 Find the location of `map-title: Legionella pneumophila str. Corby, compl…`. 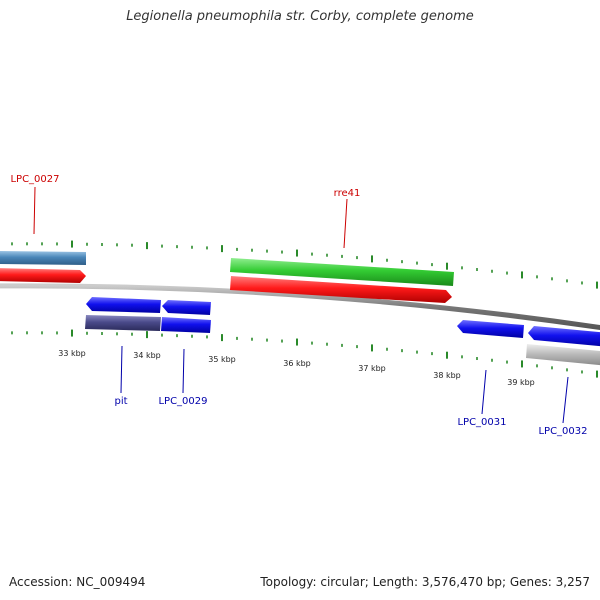

map-title: Legionella pneumophila str. Corby, compl… is located at coordinates (300, 16).